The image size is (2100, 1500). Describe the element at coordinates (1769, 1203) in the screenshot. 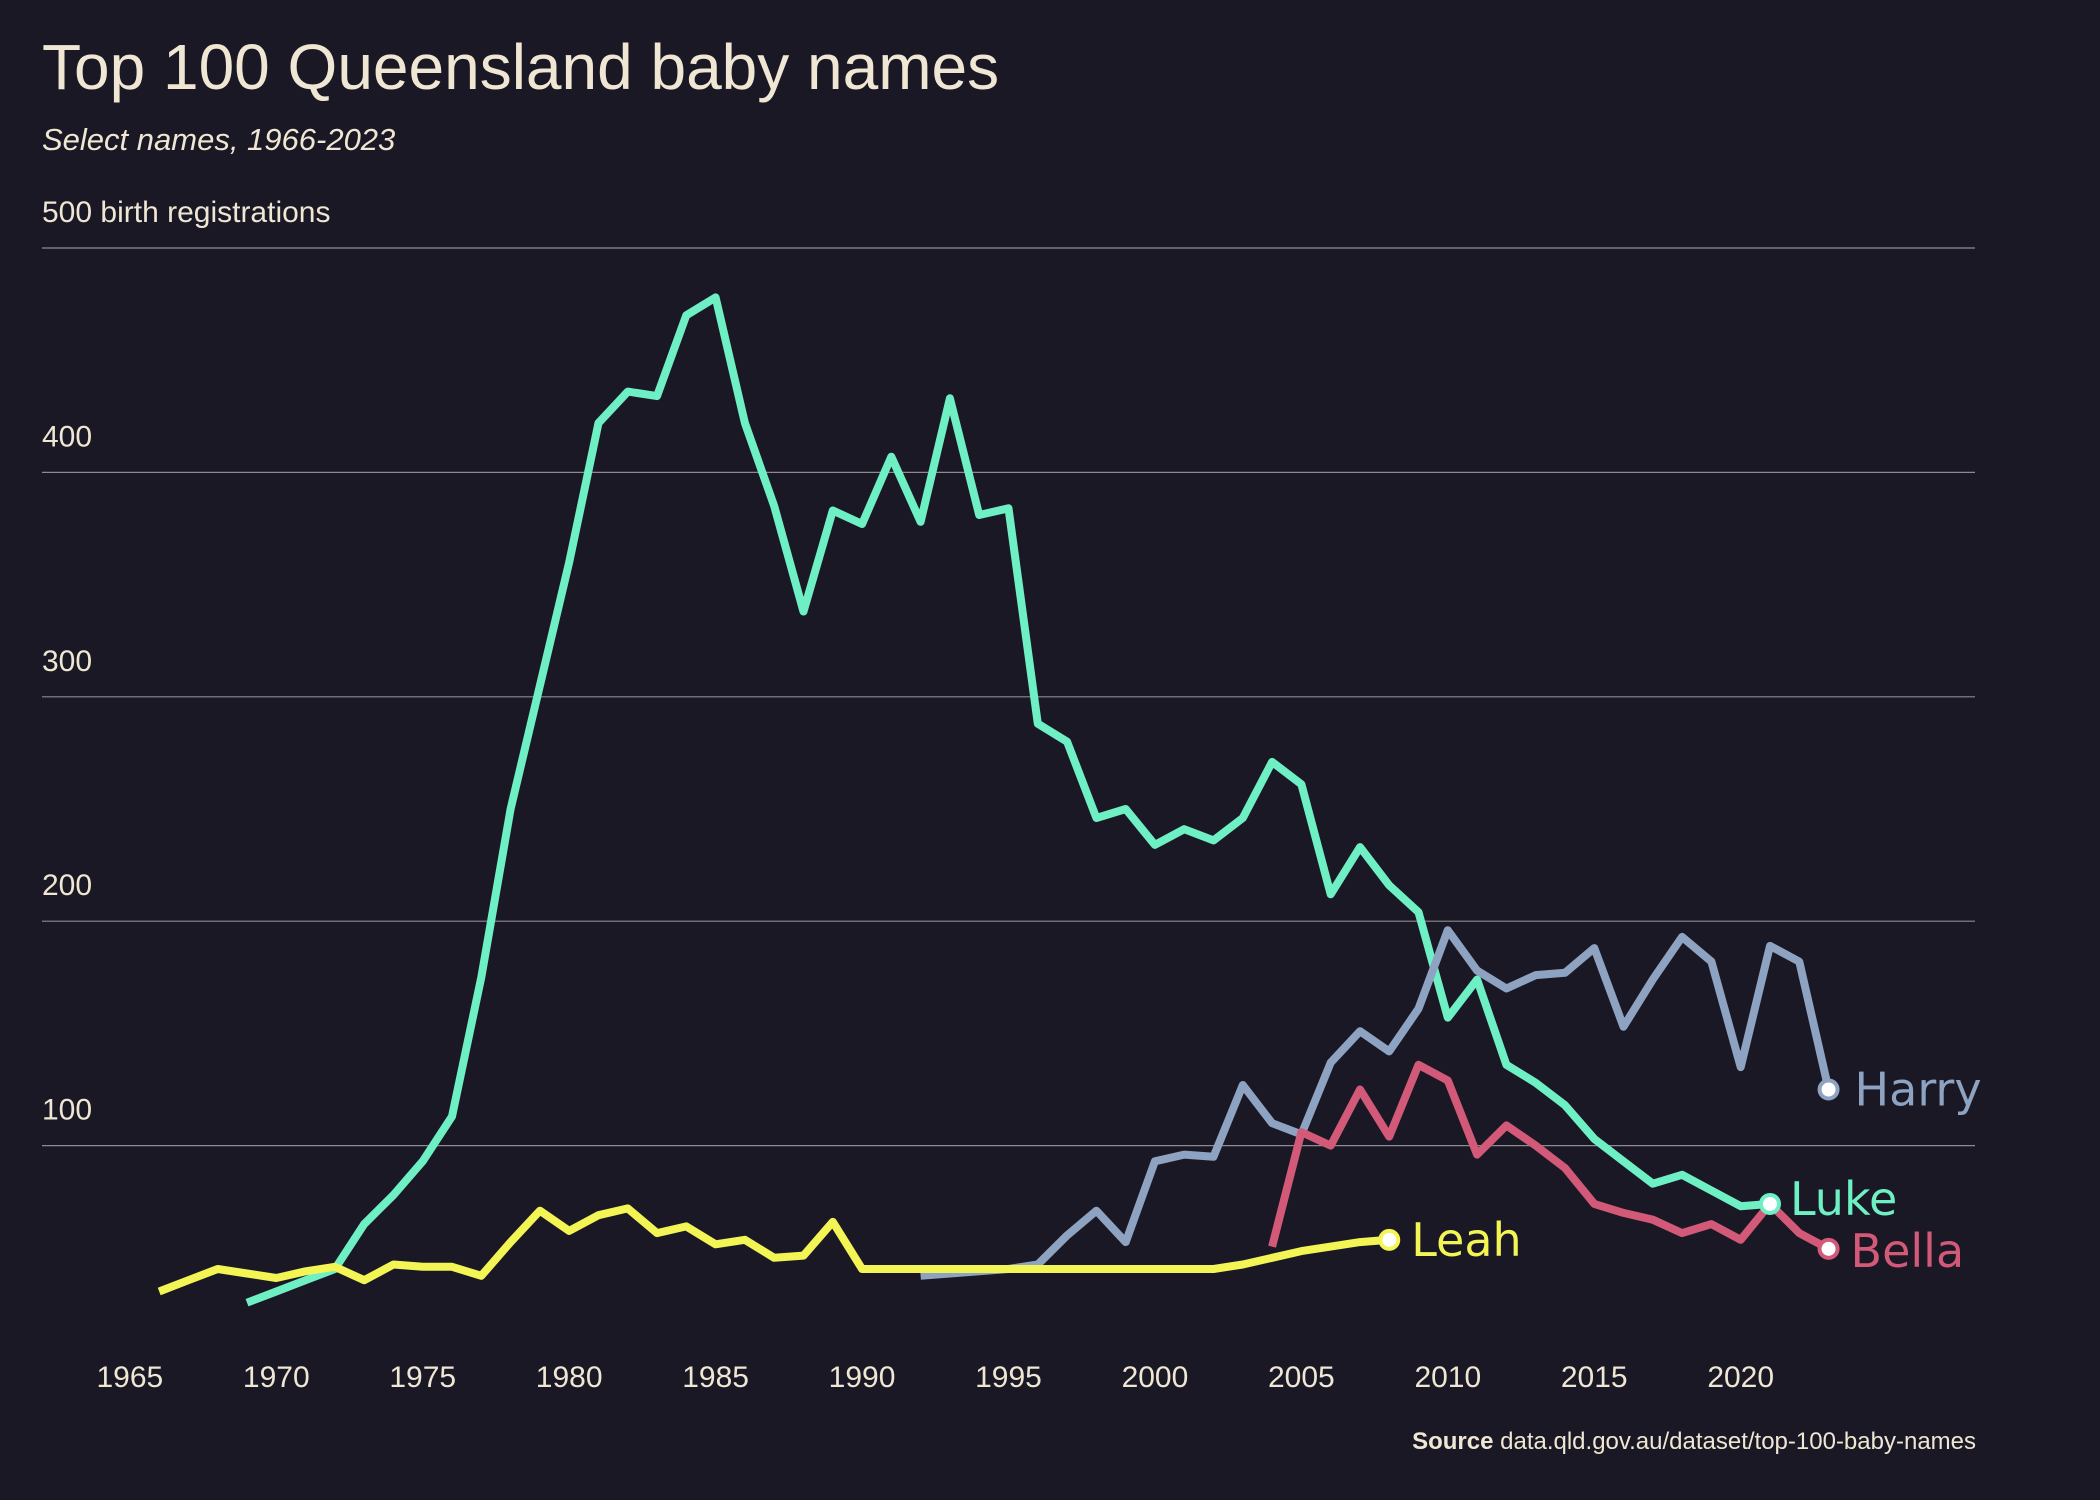

I see `series-end-point-luke` at that location.